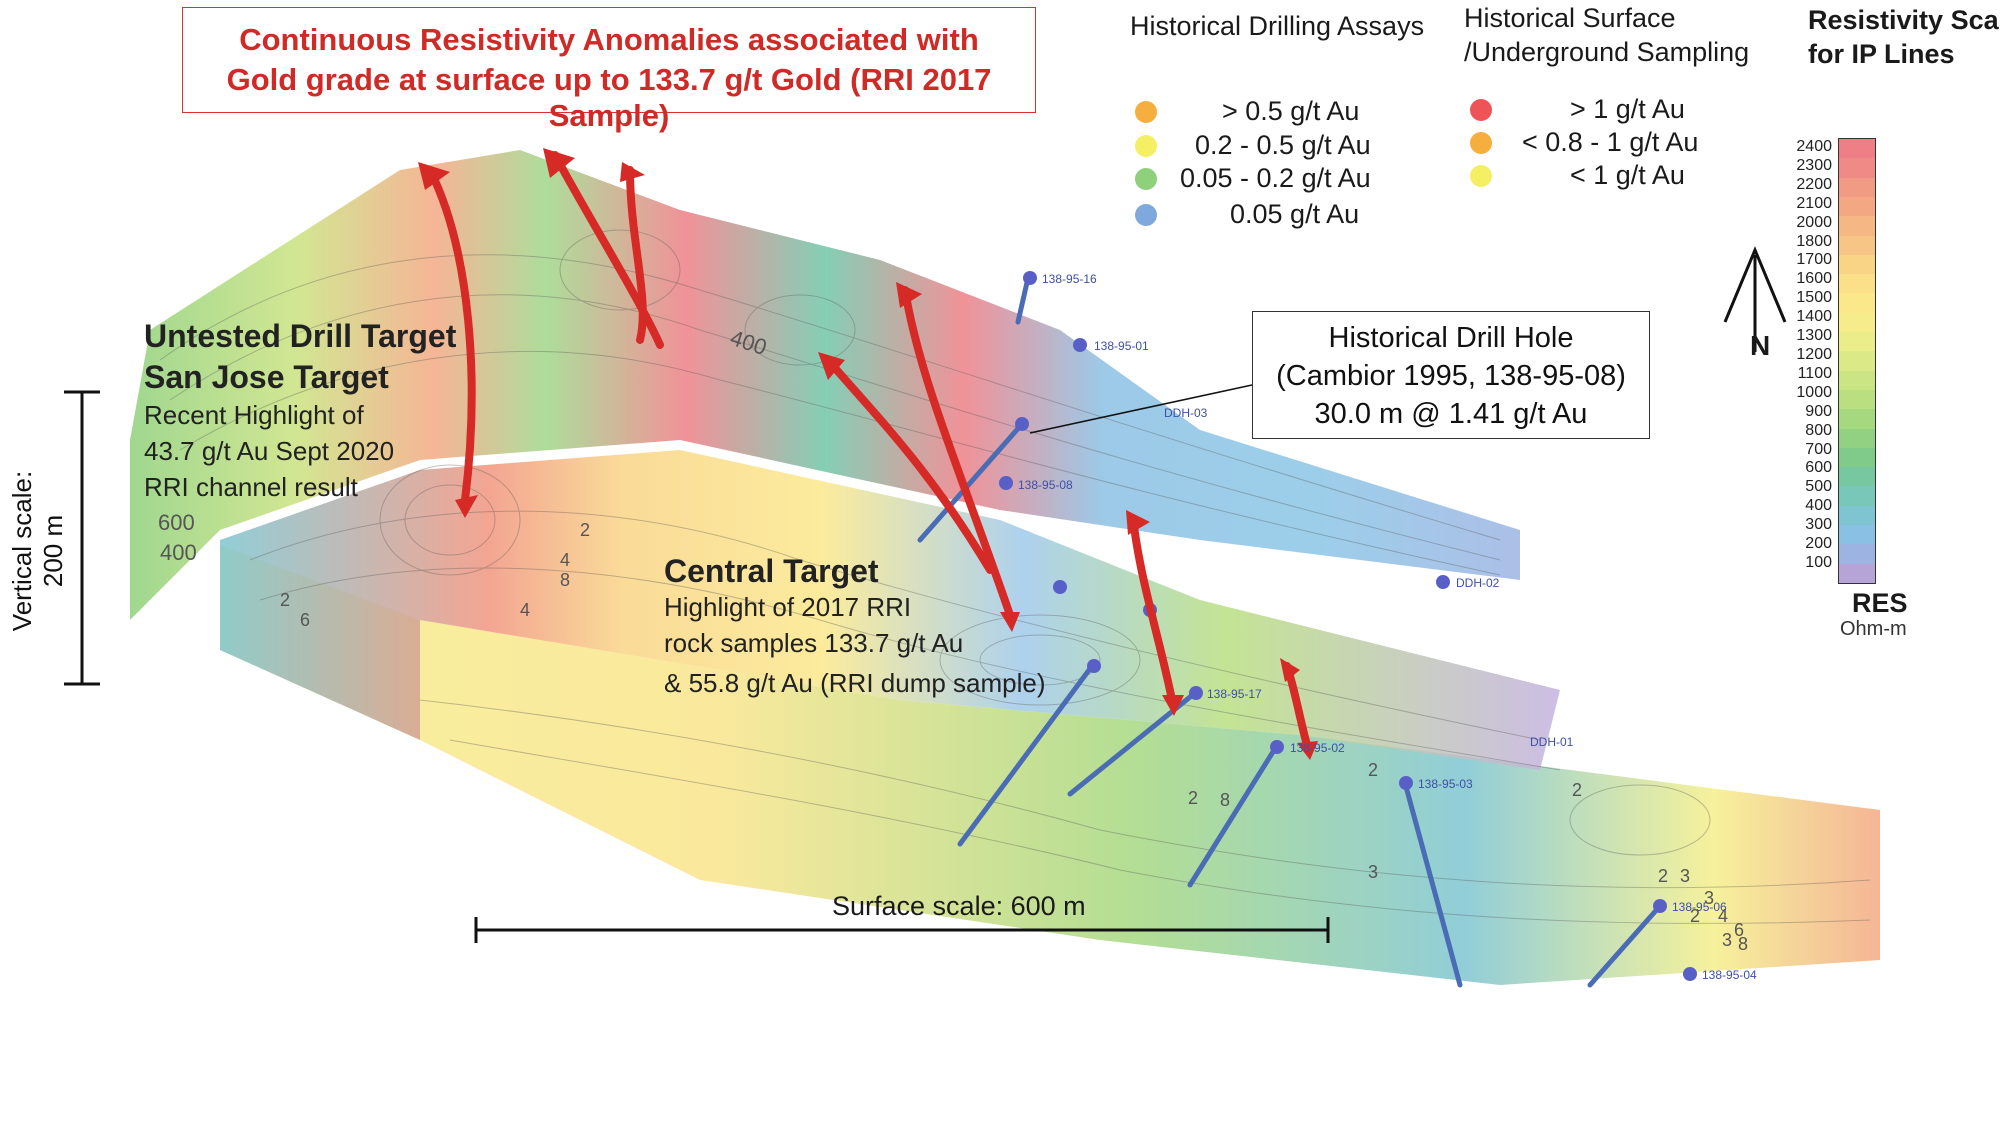 This screenshot has width=2000, height=1126. What do you see at coordinates (1814, 354) in the screenshot?
I see `res-tick-label: 1200` at bounding box center [1814, 354].